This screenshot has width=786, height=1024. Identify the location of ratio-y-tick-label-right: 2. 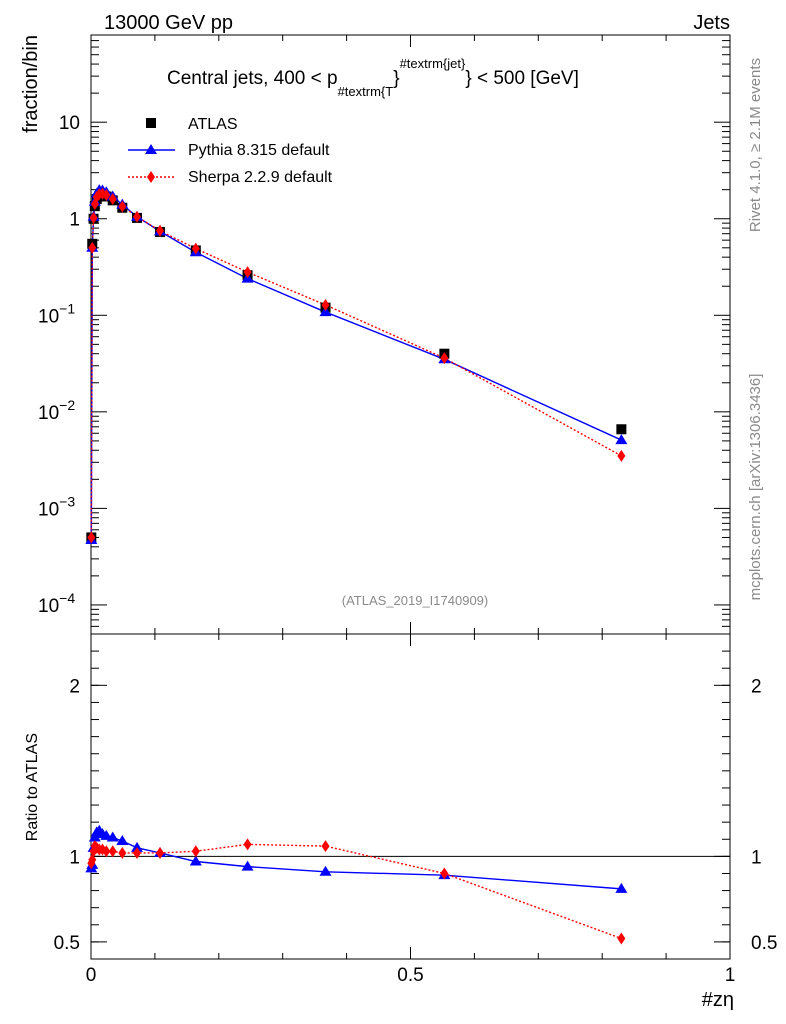
(756, 686).